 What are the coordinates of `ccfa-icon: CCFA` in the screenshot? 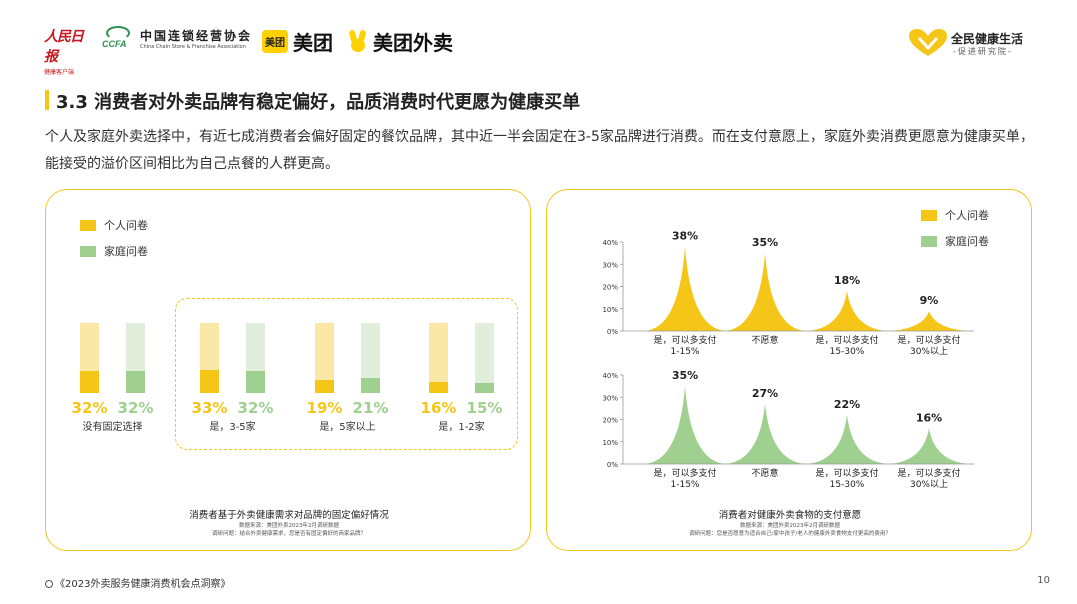 It's located at (119, 39).